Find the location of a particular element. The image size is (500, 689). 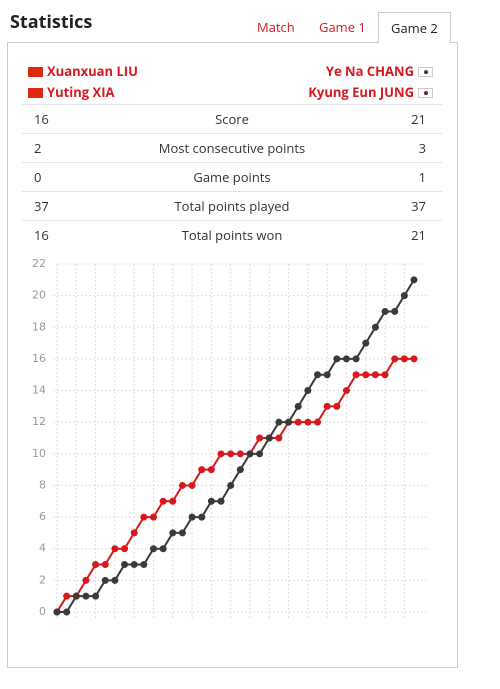

table-row: 37 Total points played 37 is located at coordinates (232, 206).